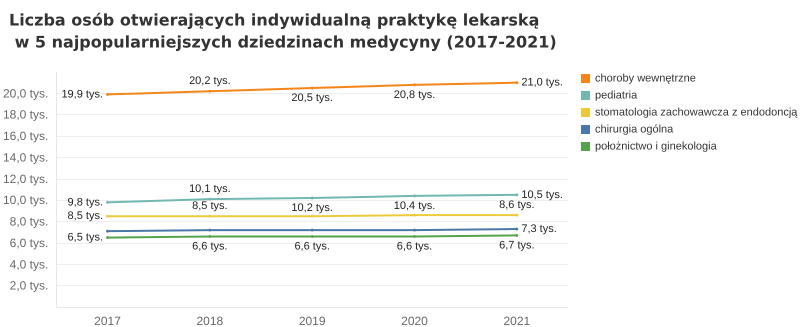  I want to click on y-tick-label: 12,0 tys., so click(25, 179).